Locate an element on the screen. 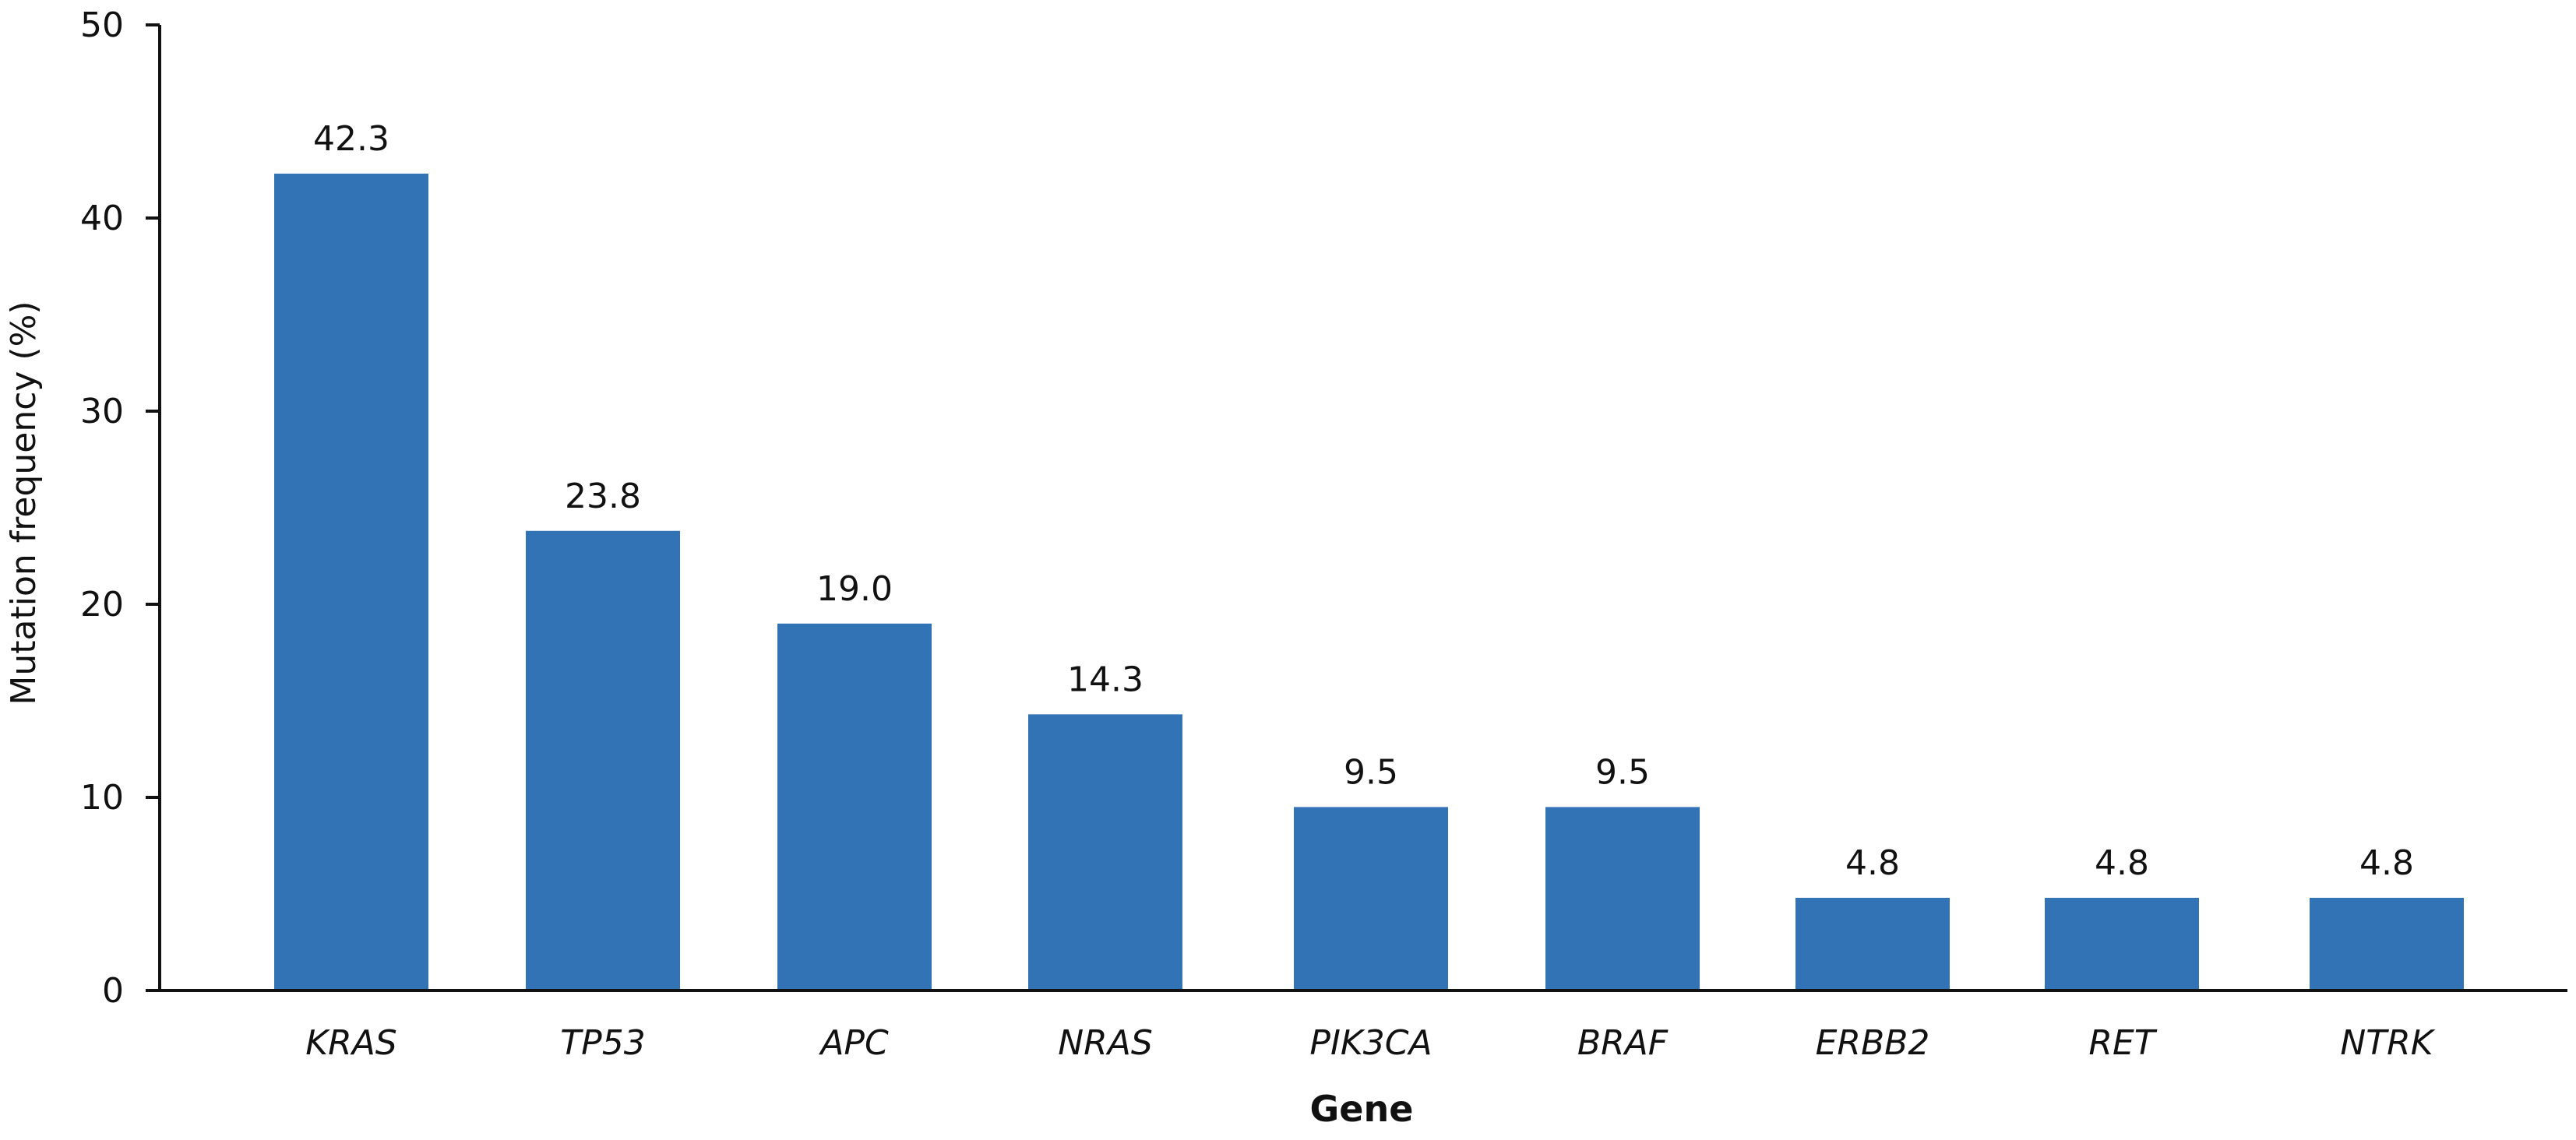 The height and width of the screenshot is (1140, 2576). x-tick-label-ntrk: NTRK is located at coordinates (2387, 1043).